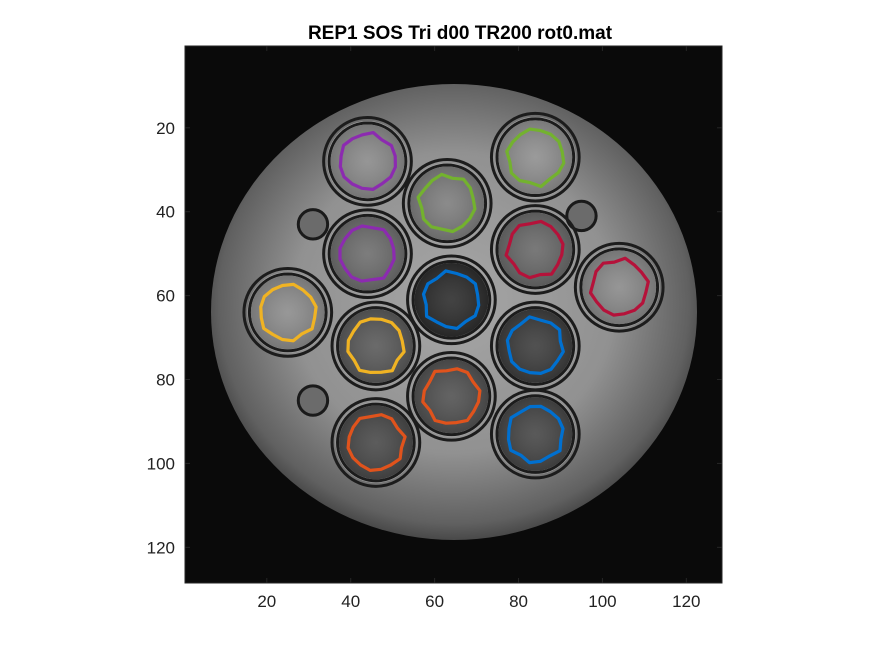 This screenshot has height=657, width=876. I want to click on y-tick-label: 60, so click(165, 296).